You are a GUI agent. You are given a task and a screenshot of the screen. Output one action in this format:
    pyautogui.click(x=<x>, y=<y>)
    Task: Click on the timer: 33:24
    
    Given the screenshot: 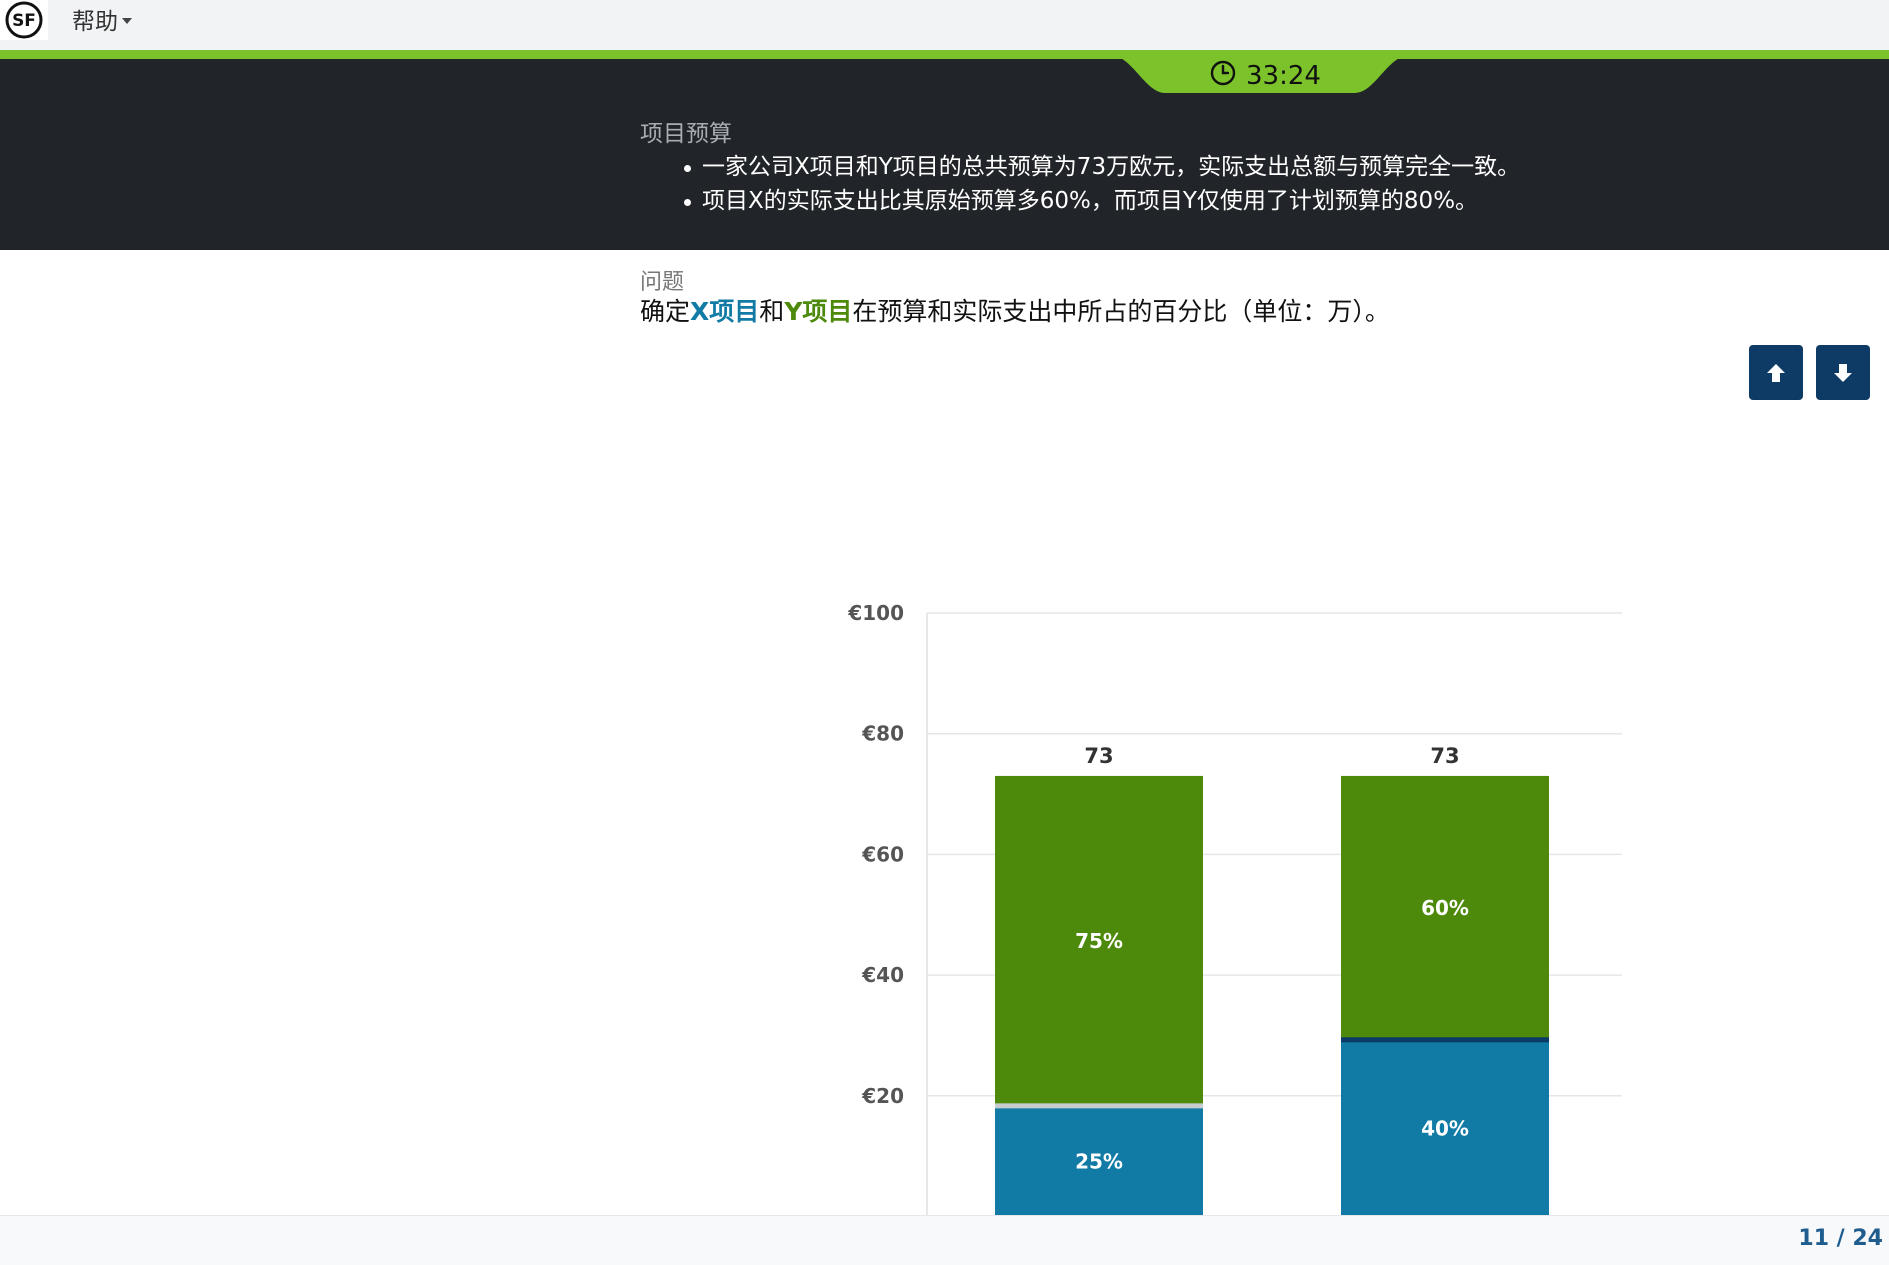 What is the action you would take?
    pyautogui.click(x=1265, y=76)
    